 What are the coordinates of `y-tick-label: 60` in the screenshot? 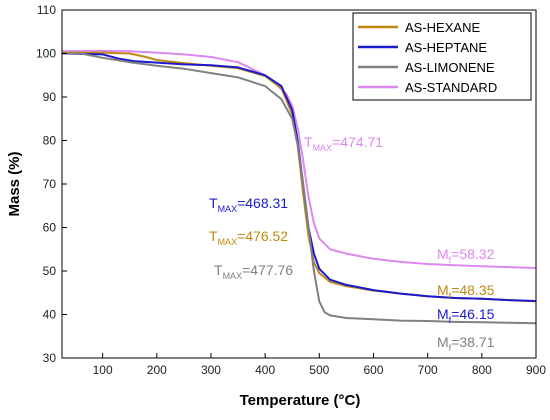 It's located at (50, 228).